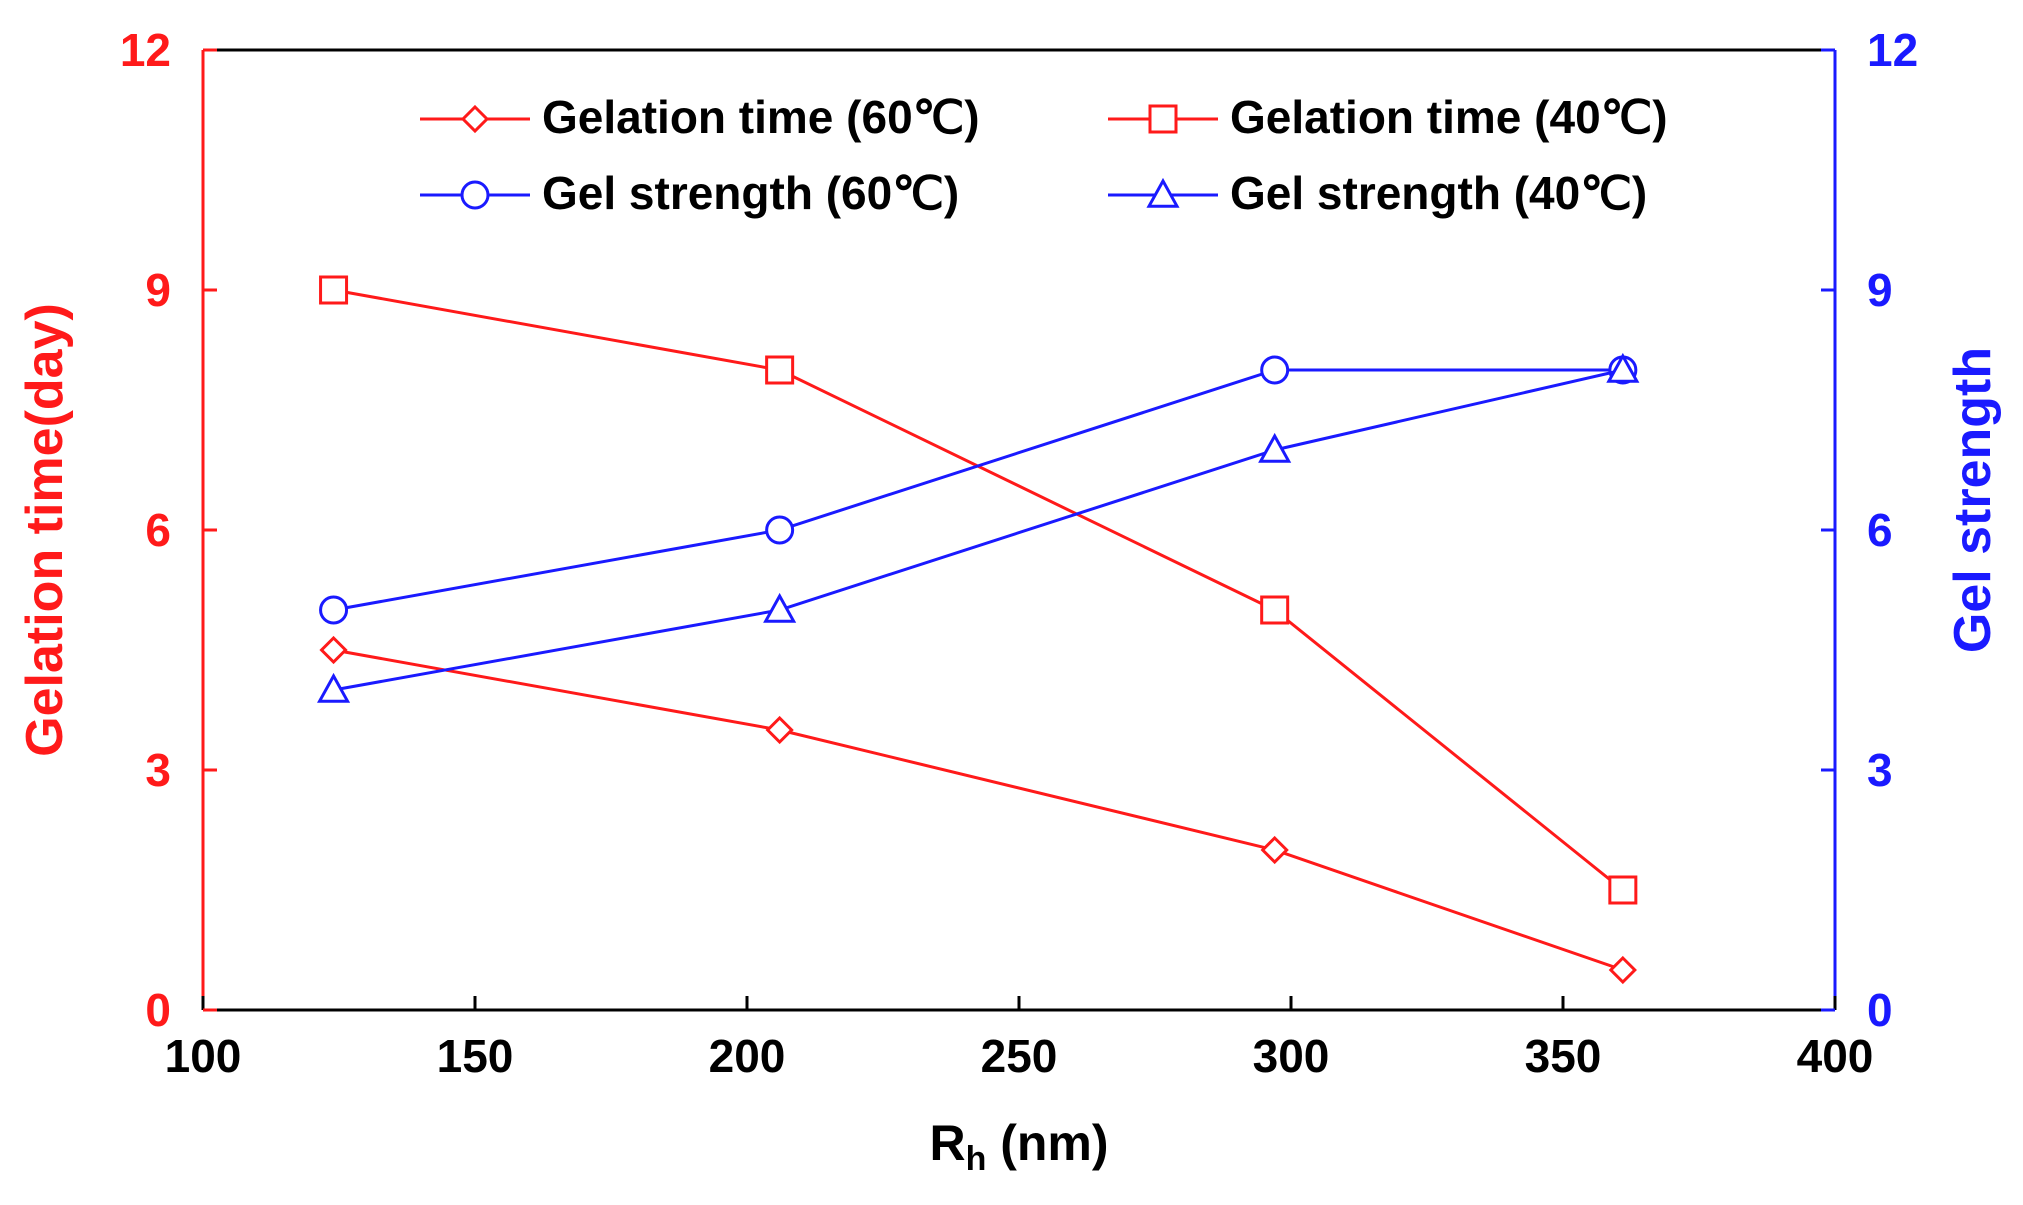 The height and width of the screenshot is (1205, 2023). What do you see at coordinates (1449, 117) in the screenshot?
I see `legend-label: Gelation time (40℃)` at bounding box center [1449, 117].